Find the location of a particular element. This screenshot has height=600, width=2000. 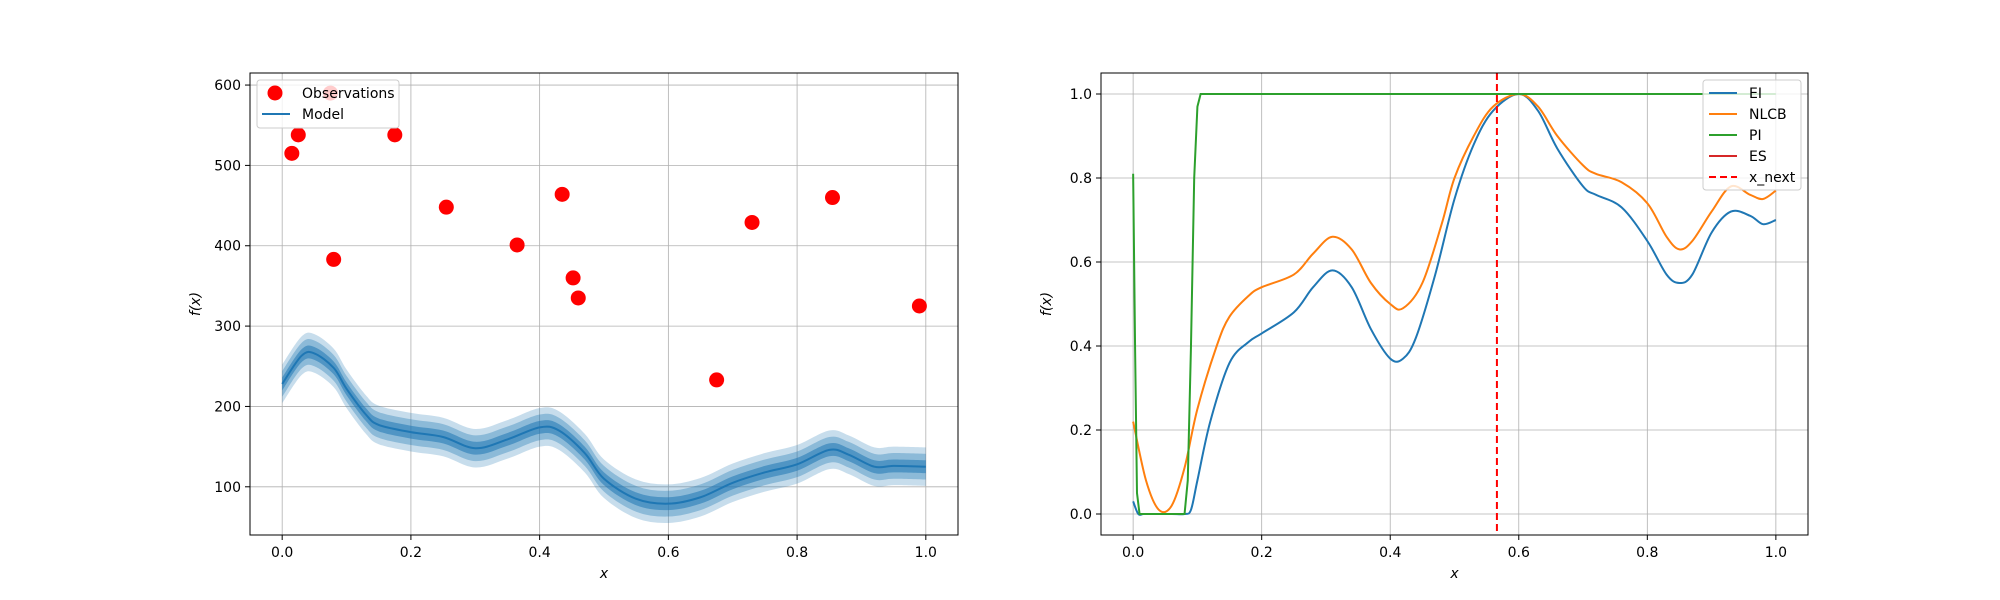

model-uncertainty-band is located at coordinates (604, 428).